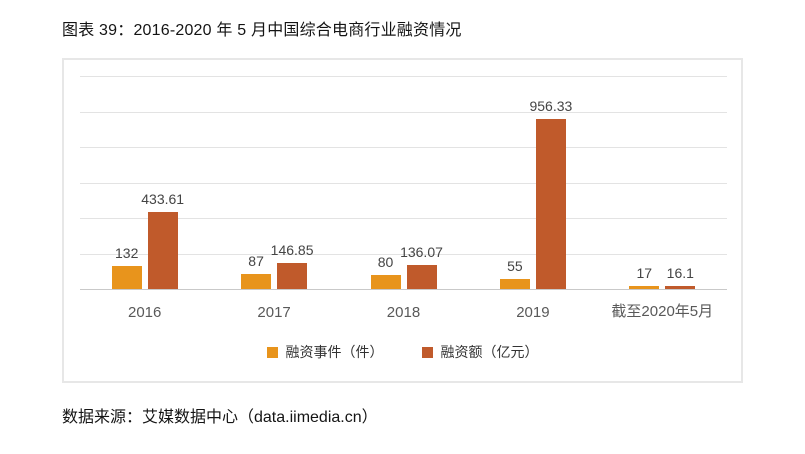 This screenshot has width=805, height=454. I want to click on value-label: 956.33, so click(551, 106).